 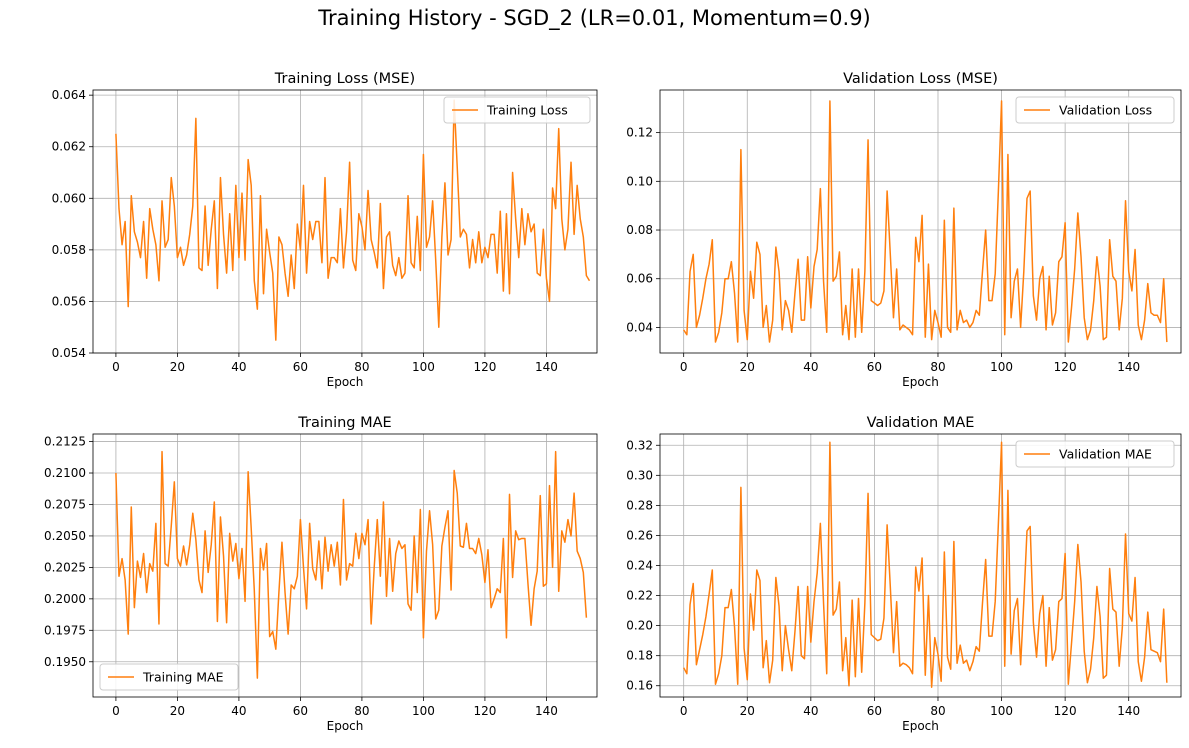 I want to click on legend-label: Validation Loss, so click(x=1105, y=110).